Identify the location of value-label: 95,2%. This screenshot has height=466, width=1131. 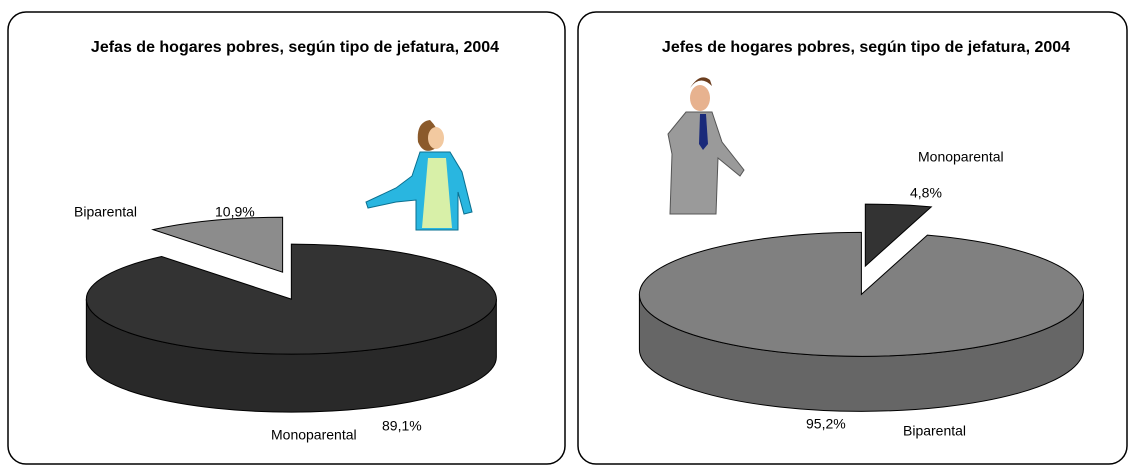
(826, 424).